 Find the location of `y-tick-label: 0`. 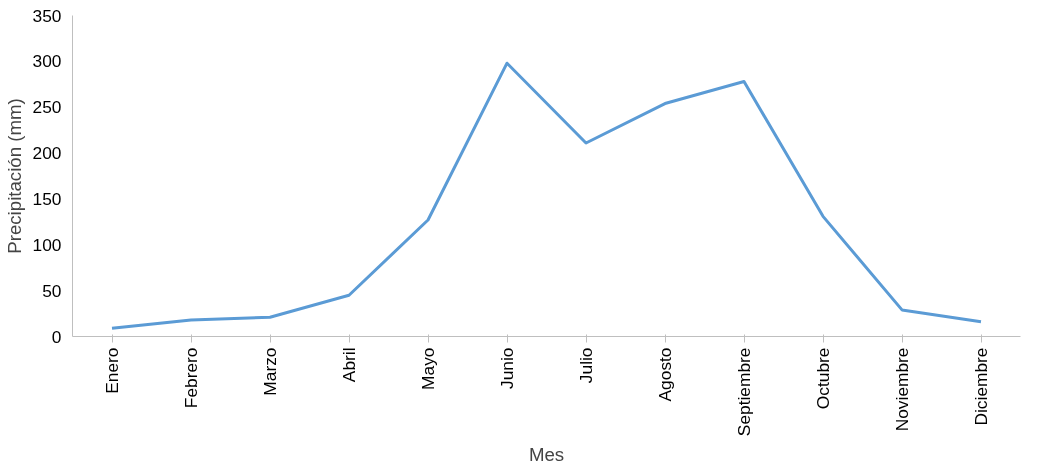

y-tick-label: 0 is located at coordinates (56, 336).